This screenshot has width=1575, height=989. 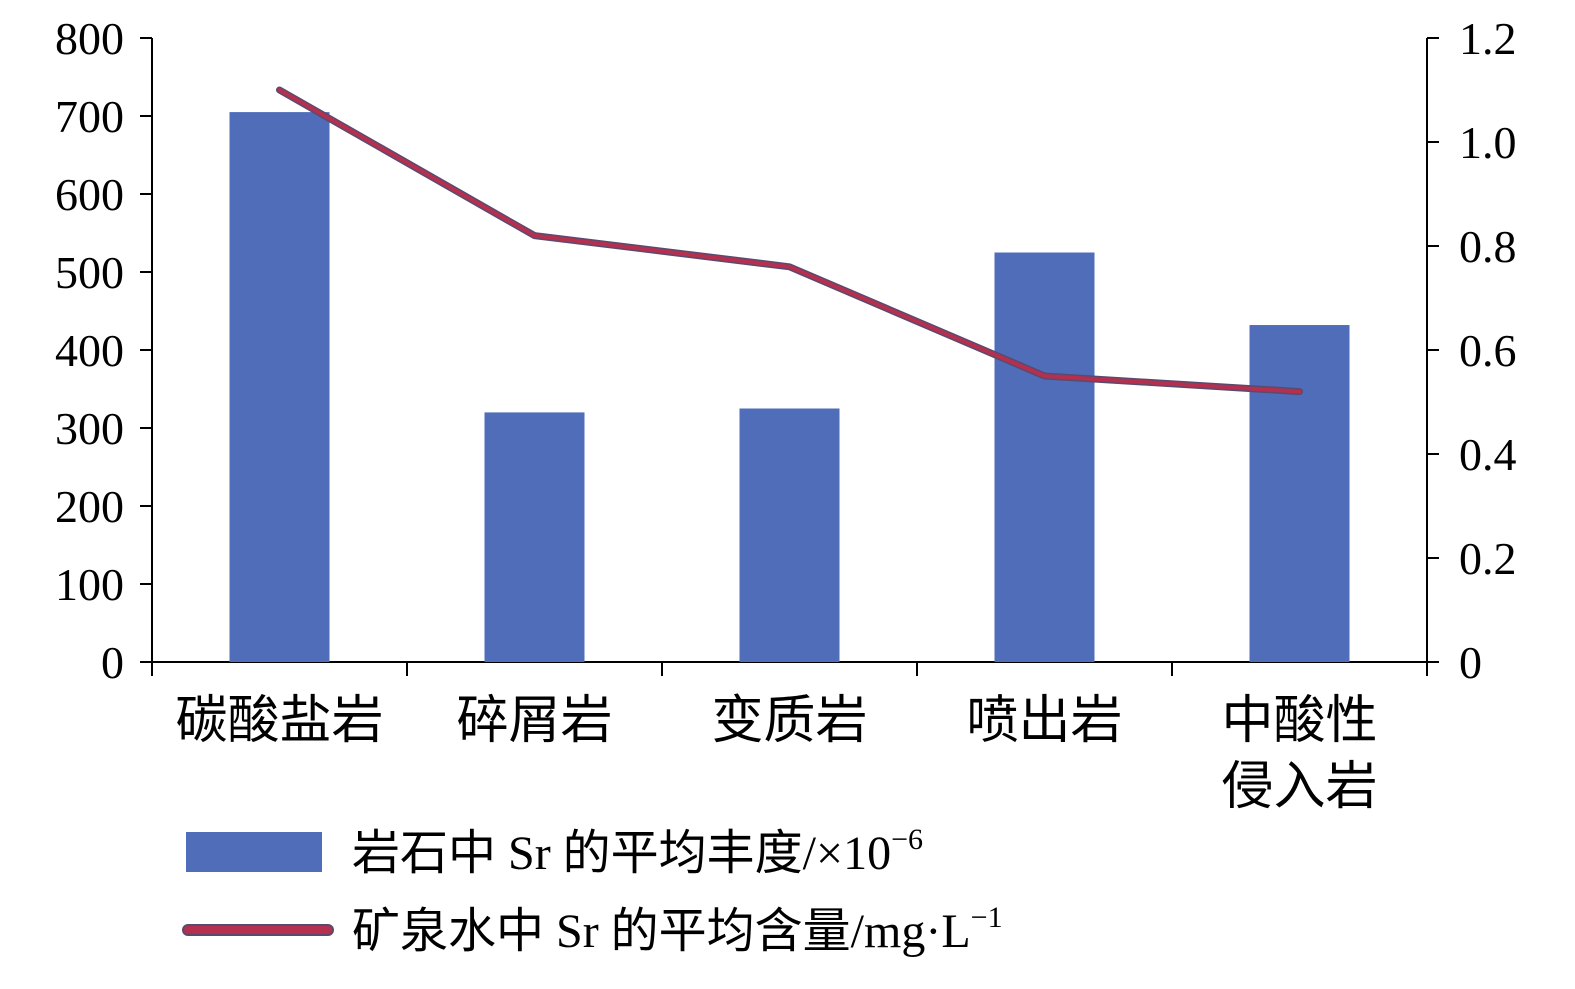 I want to click on left-y-tick-label: 300, so click(x=89, y=428).